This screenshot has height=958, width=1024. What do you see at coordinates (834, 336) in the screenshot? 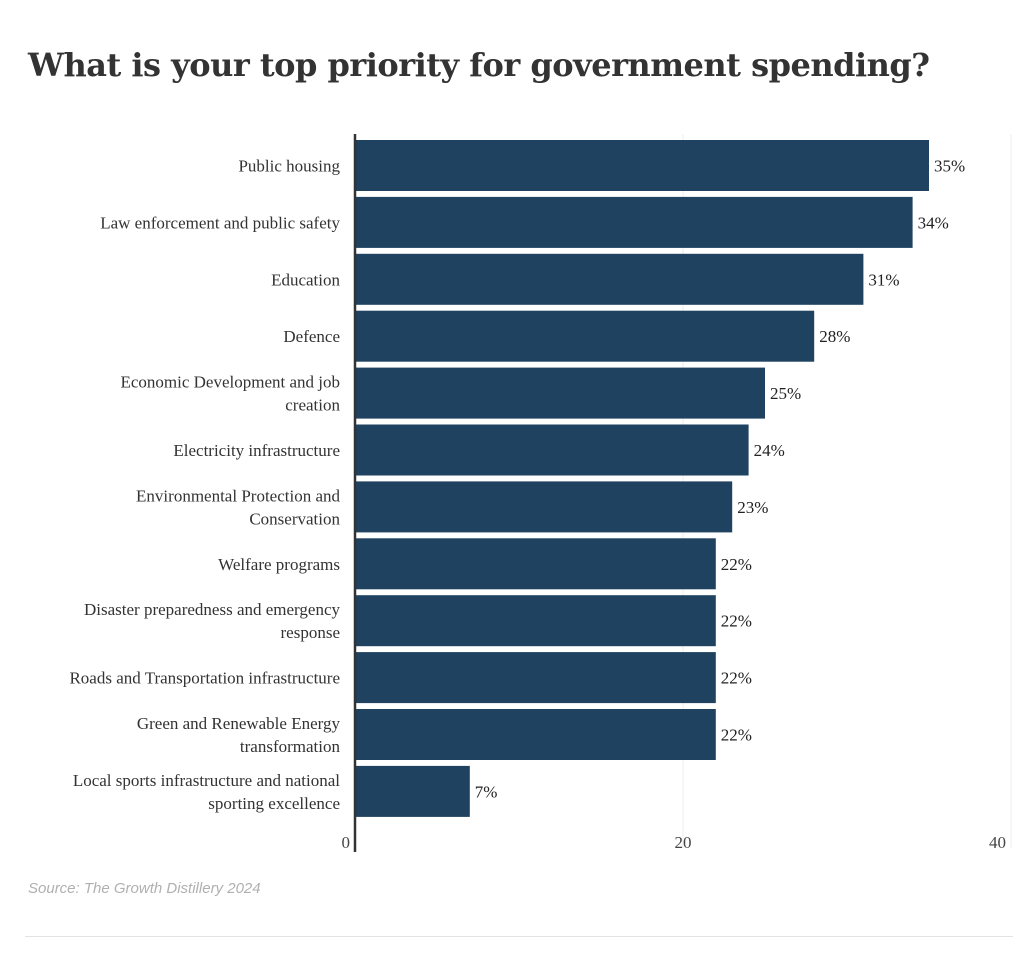
I see `value-label-4: 28%` at bounding box center [834, 336].